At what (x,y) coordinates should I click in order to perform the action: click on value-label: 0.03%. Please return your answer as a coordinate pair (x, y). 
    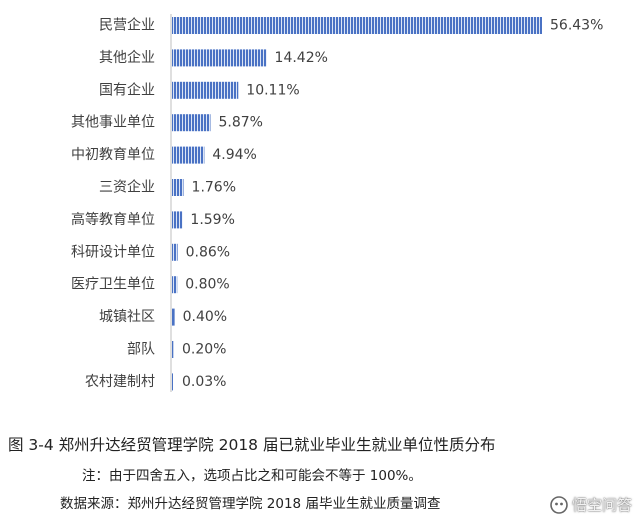
    Looking at the image, I should click on (204, 382).